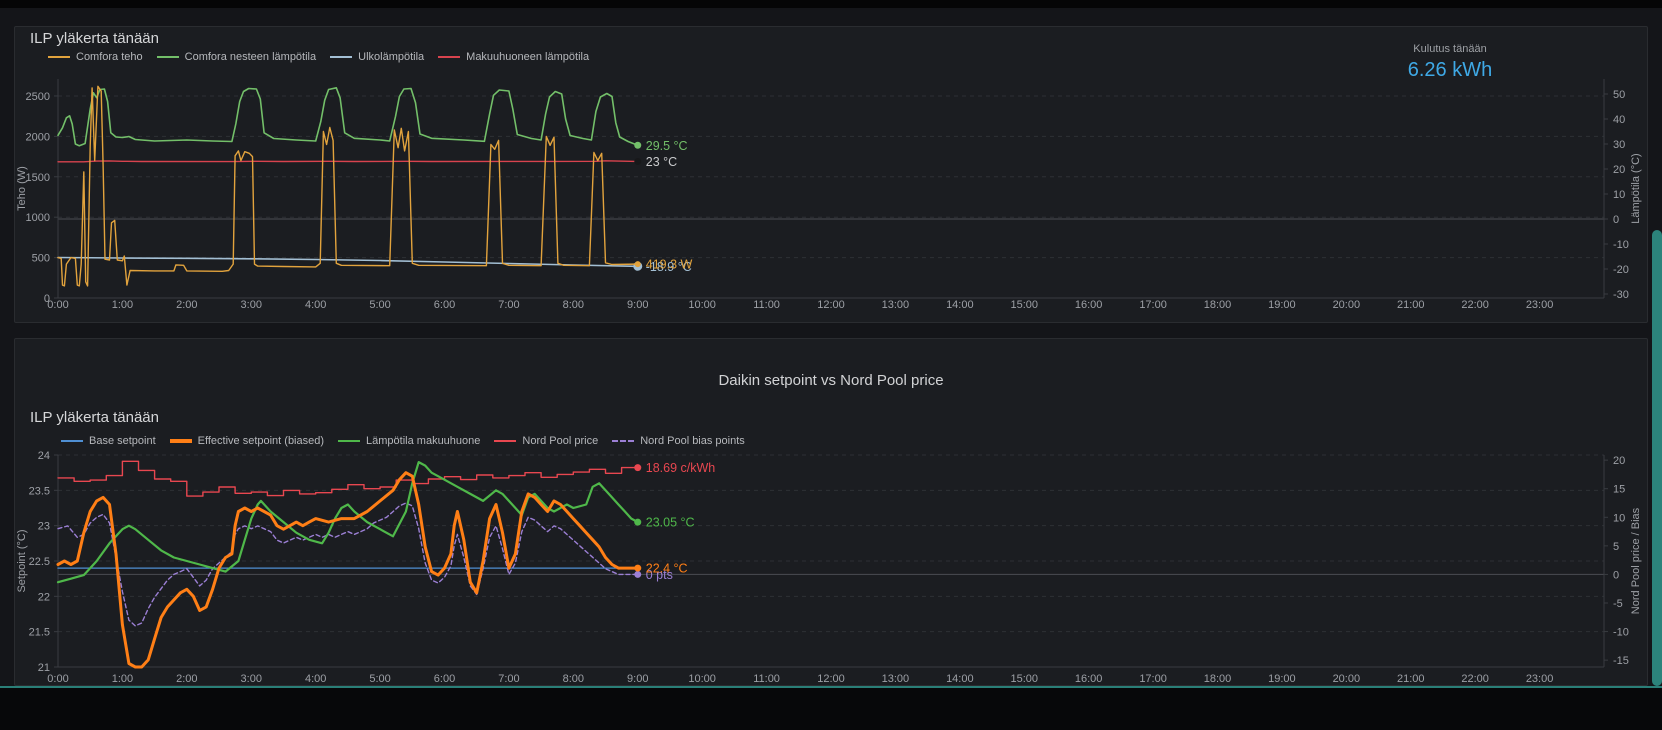 The width and height of the screenshot is (1662, 730). I want to click on svg-text: 22.5, so click(39, 562).